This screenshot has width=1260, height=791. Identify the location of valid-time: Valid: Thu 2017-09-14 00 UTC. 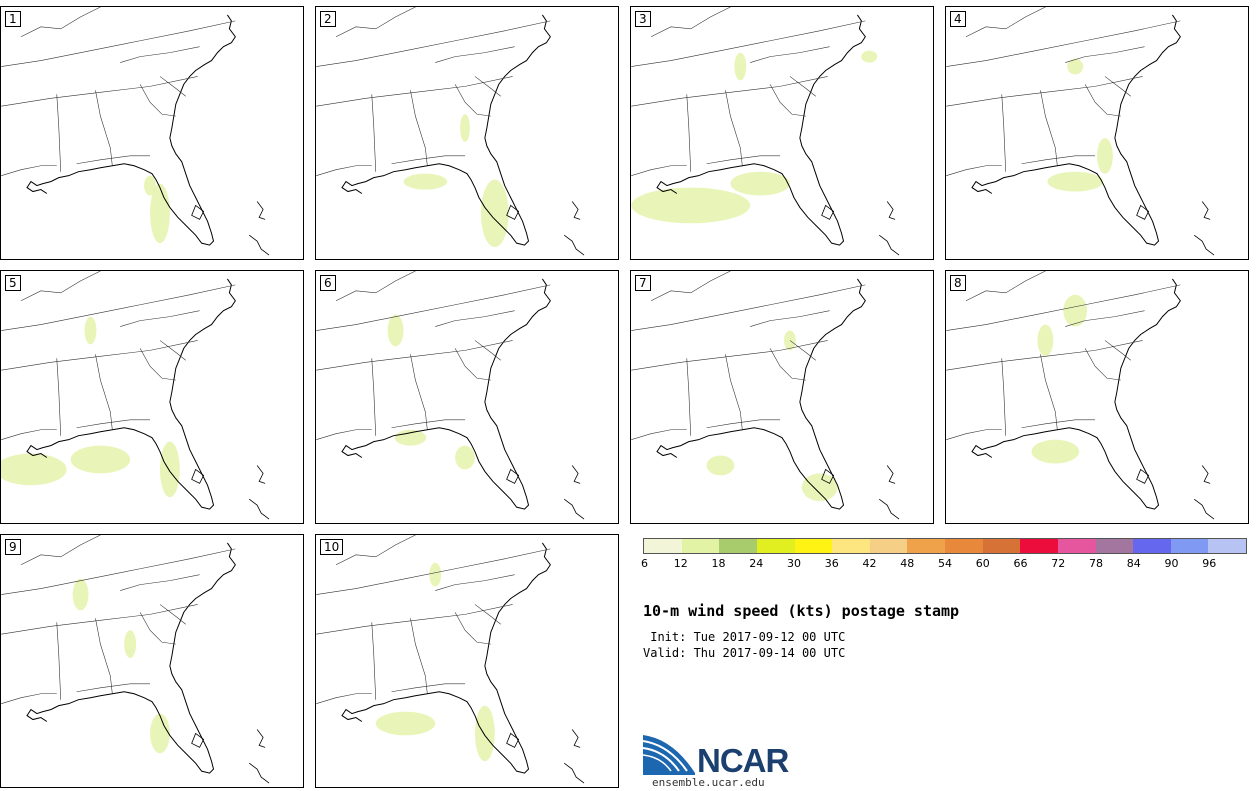
(744, 653).